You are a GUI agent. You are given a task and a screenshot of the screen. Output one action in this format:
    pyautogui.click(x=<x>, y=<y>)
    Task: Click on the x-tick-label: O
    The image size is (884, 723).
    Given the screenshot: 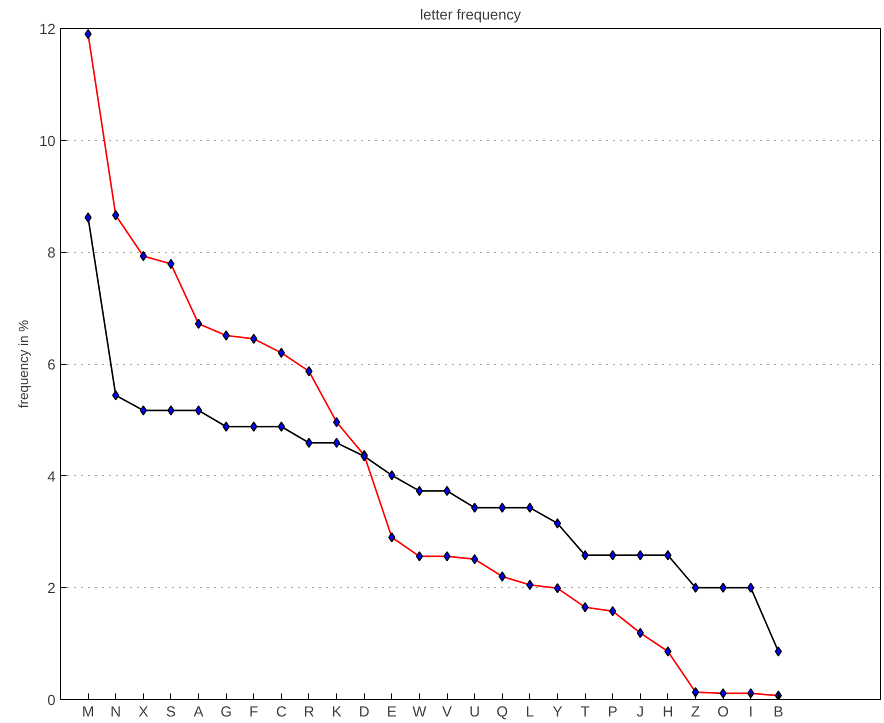 What is the action you would take?
    pyautogui.click(x=723, y=712)
    